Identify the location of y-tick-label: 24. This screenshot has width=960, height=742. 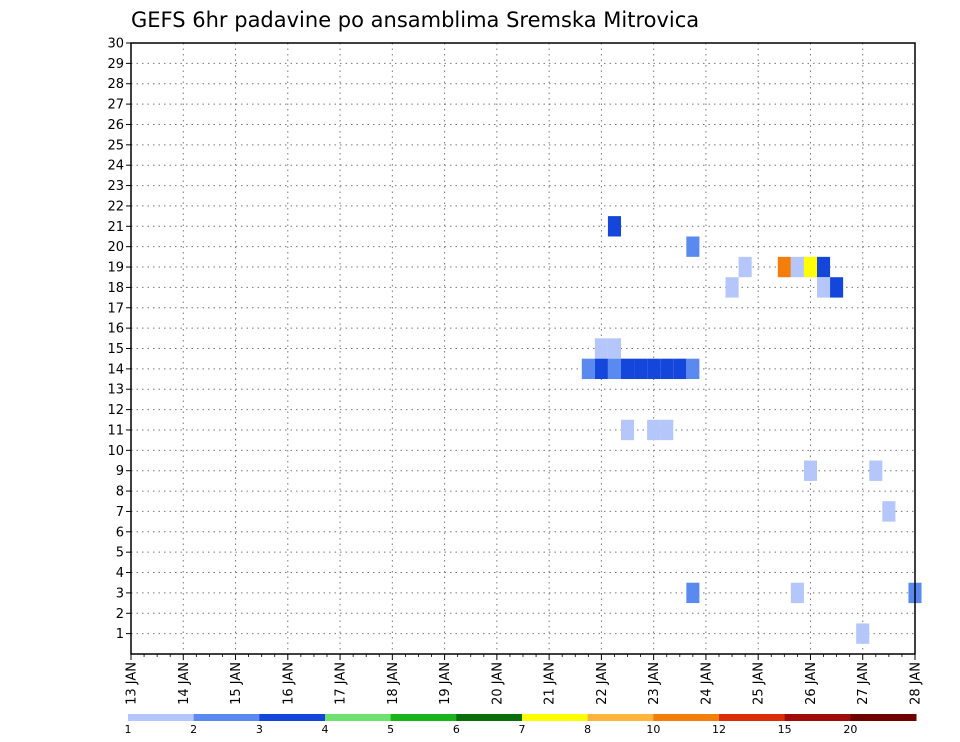
(115, 166).